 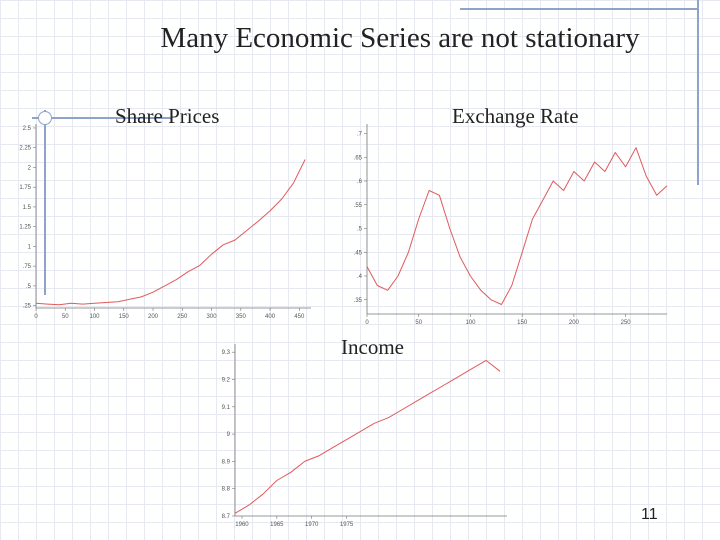 What do you see at coordinates (65, 317) in the screenshot?
I see `share-prices-x-tick-label: 50` at bounding box center [65, 317].